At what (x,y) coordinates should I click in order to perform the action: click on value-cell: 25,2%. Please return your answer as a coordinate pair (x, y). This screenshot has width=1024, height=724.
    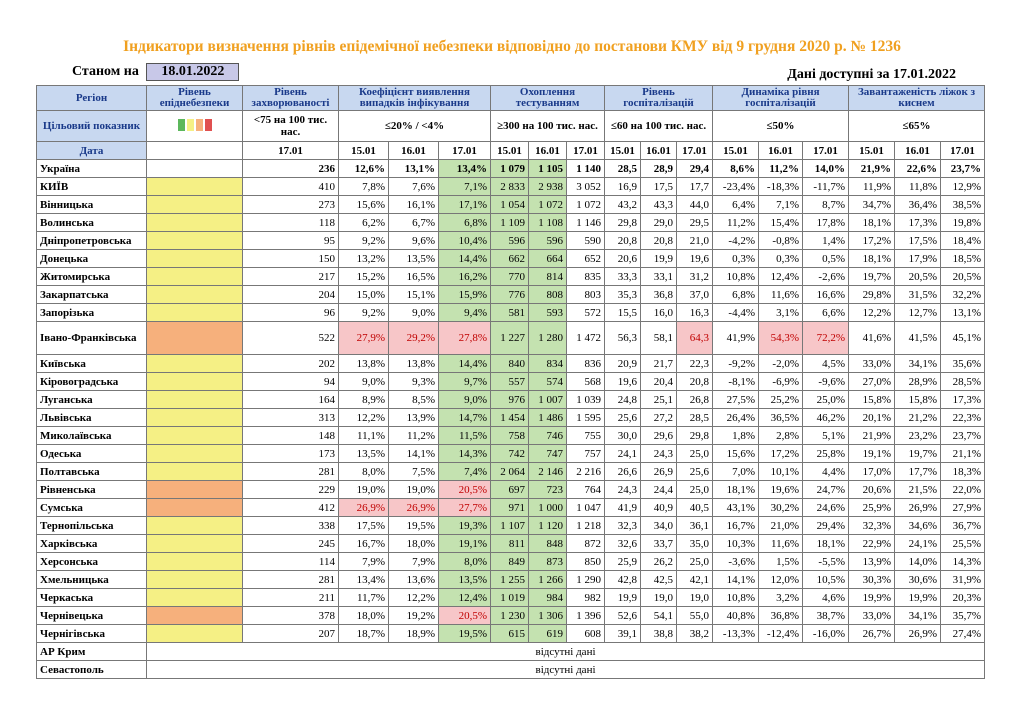
    Looking at the image, I should click on (780, 399).